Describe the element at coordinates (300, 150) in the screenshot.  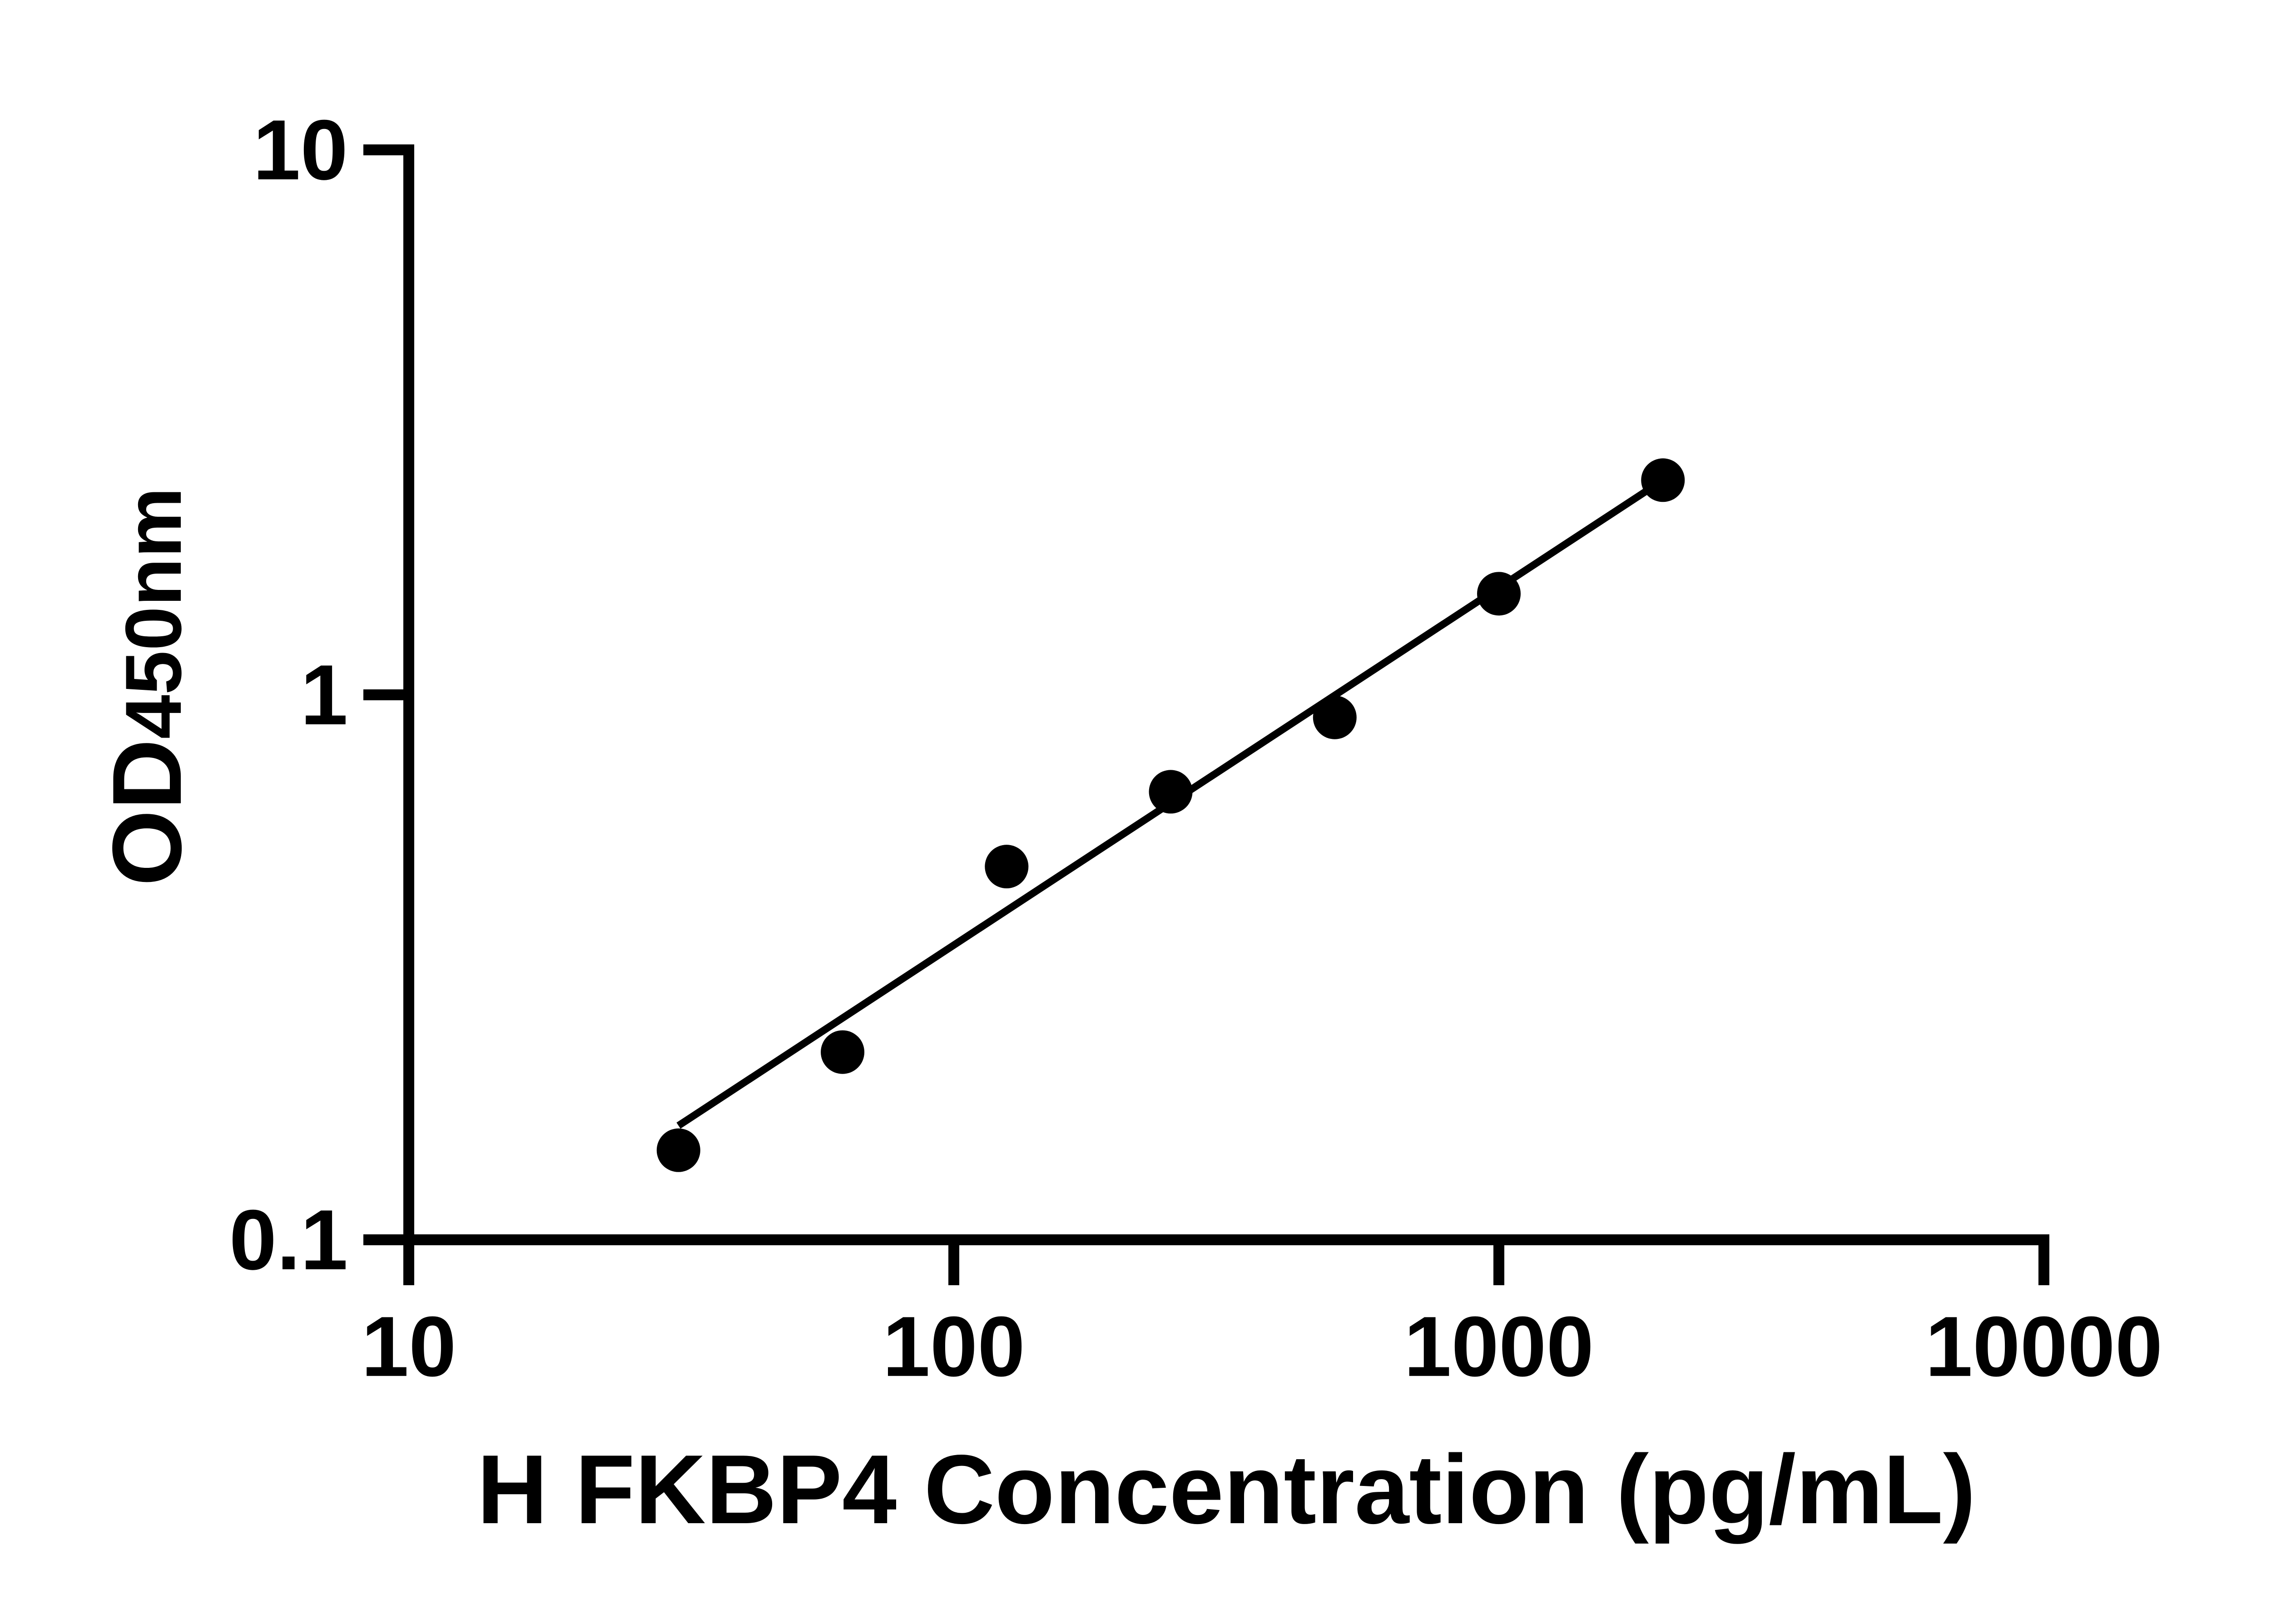
I see `y-tick-label: 10` at that location.